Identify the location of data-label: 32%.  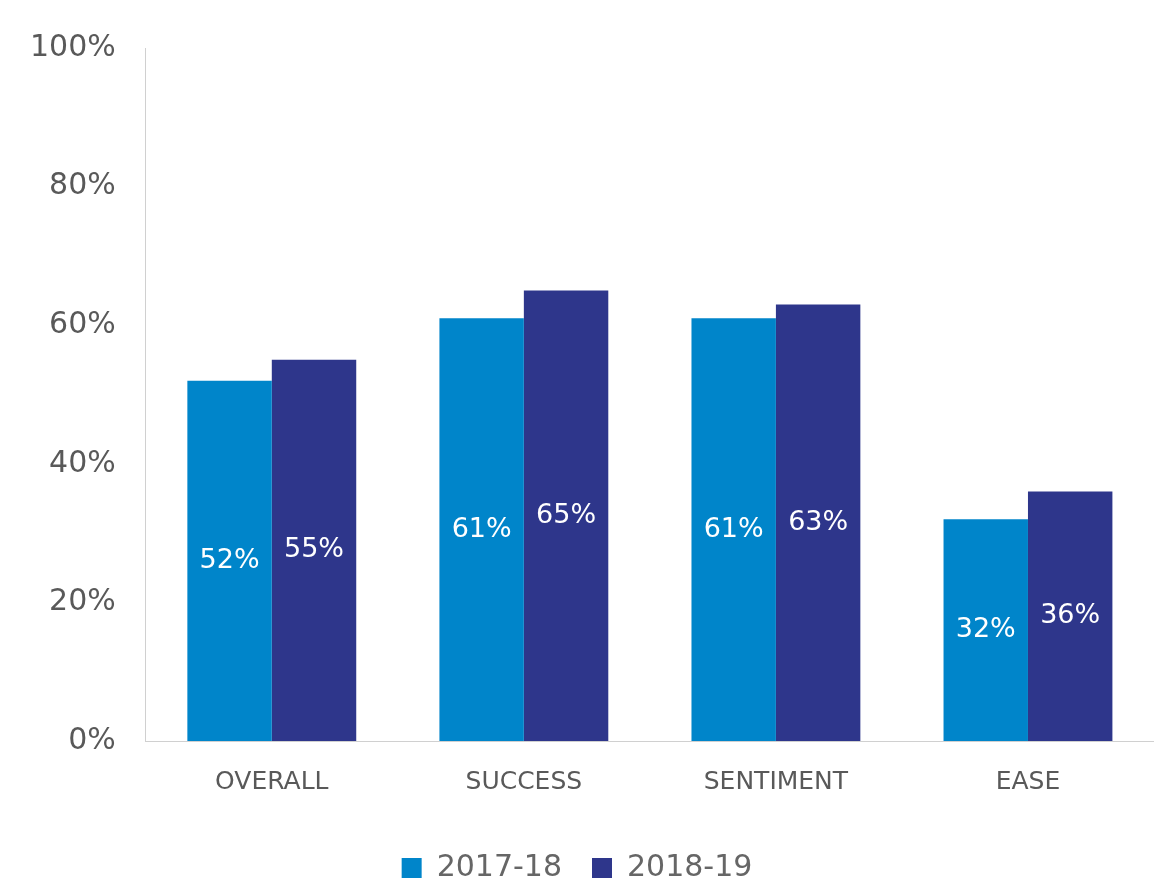
(985, 628).